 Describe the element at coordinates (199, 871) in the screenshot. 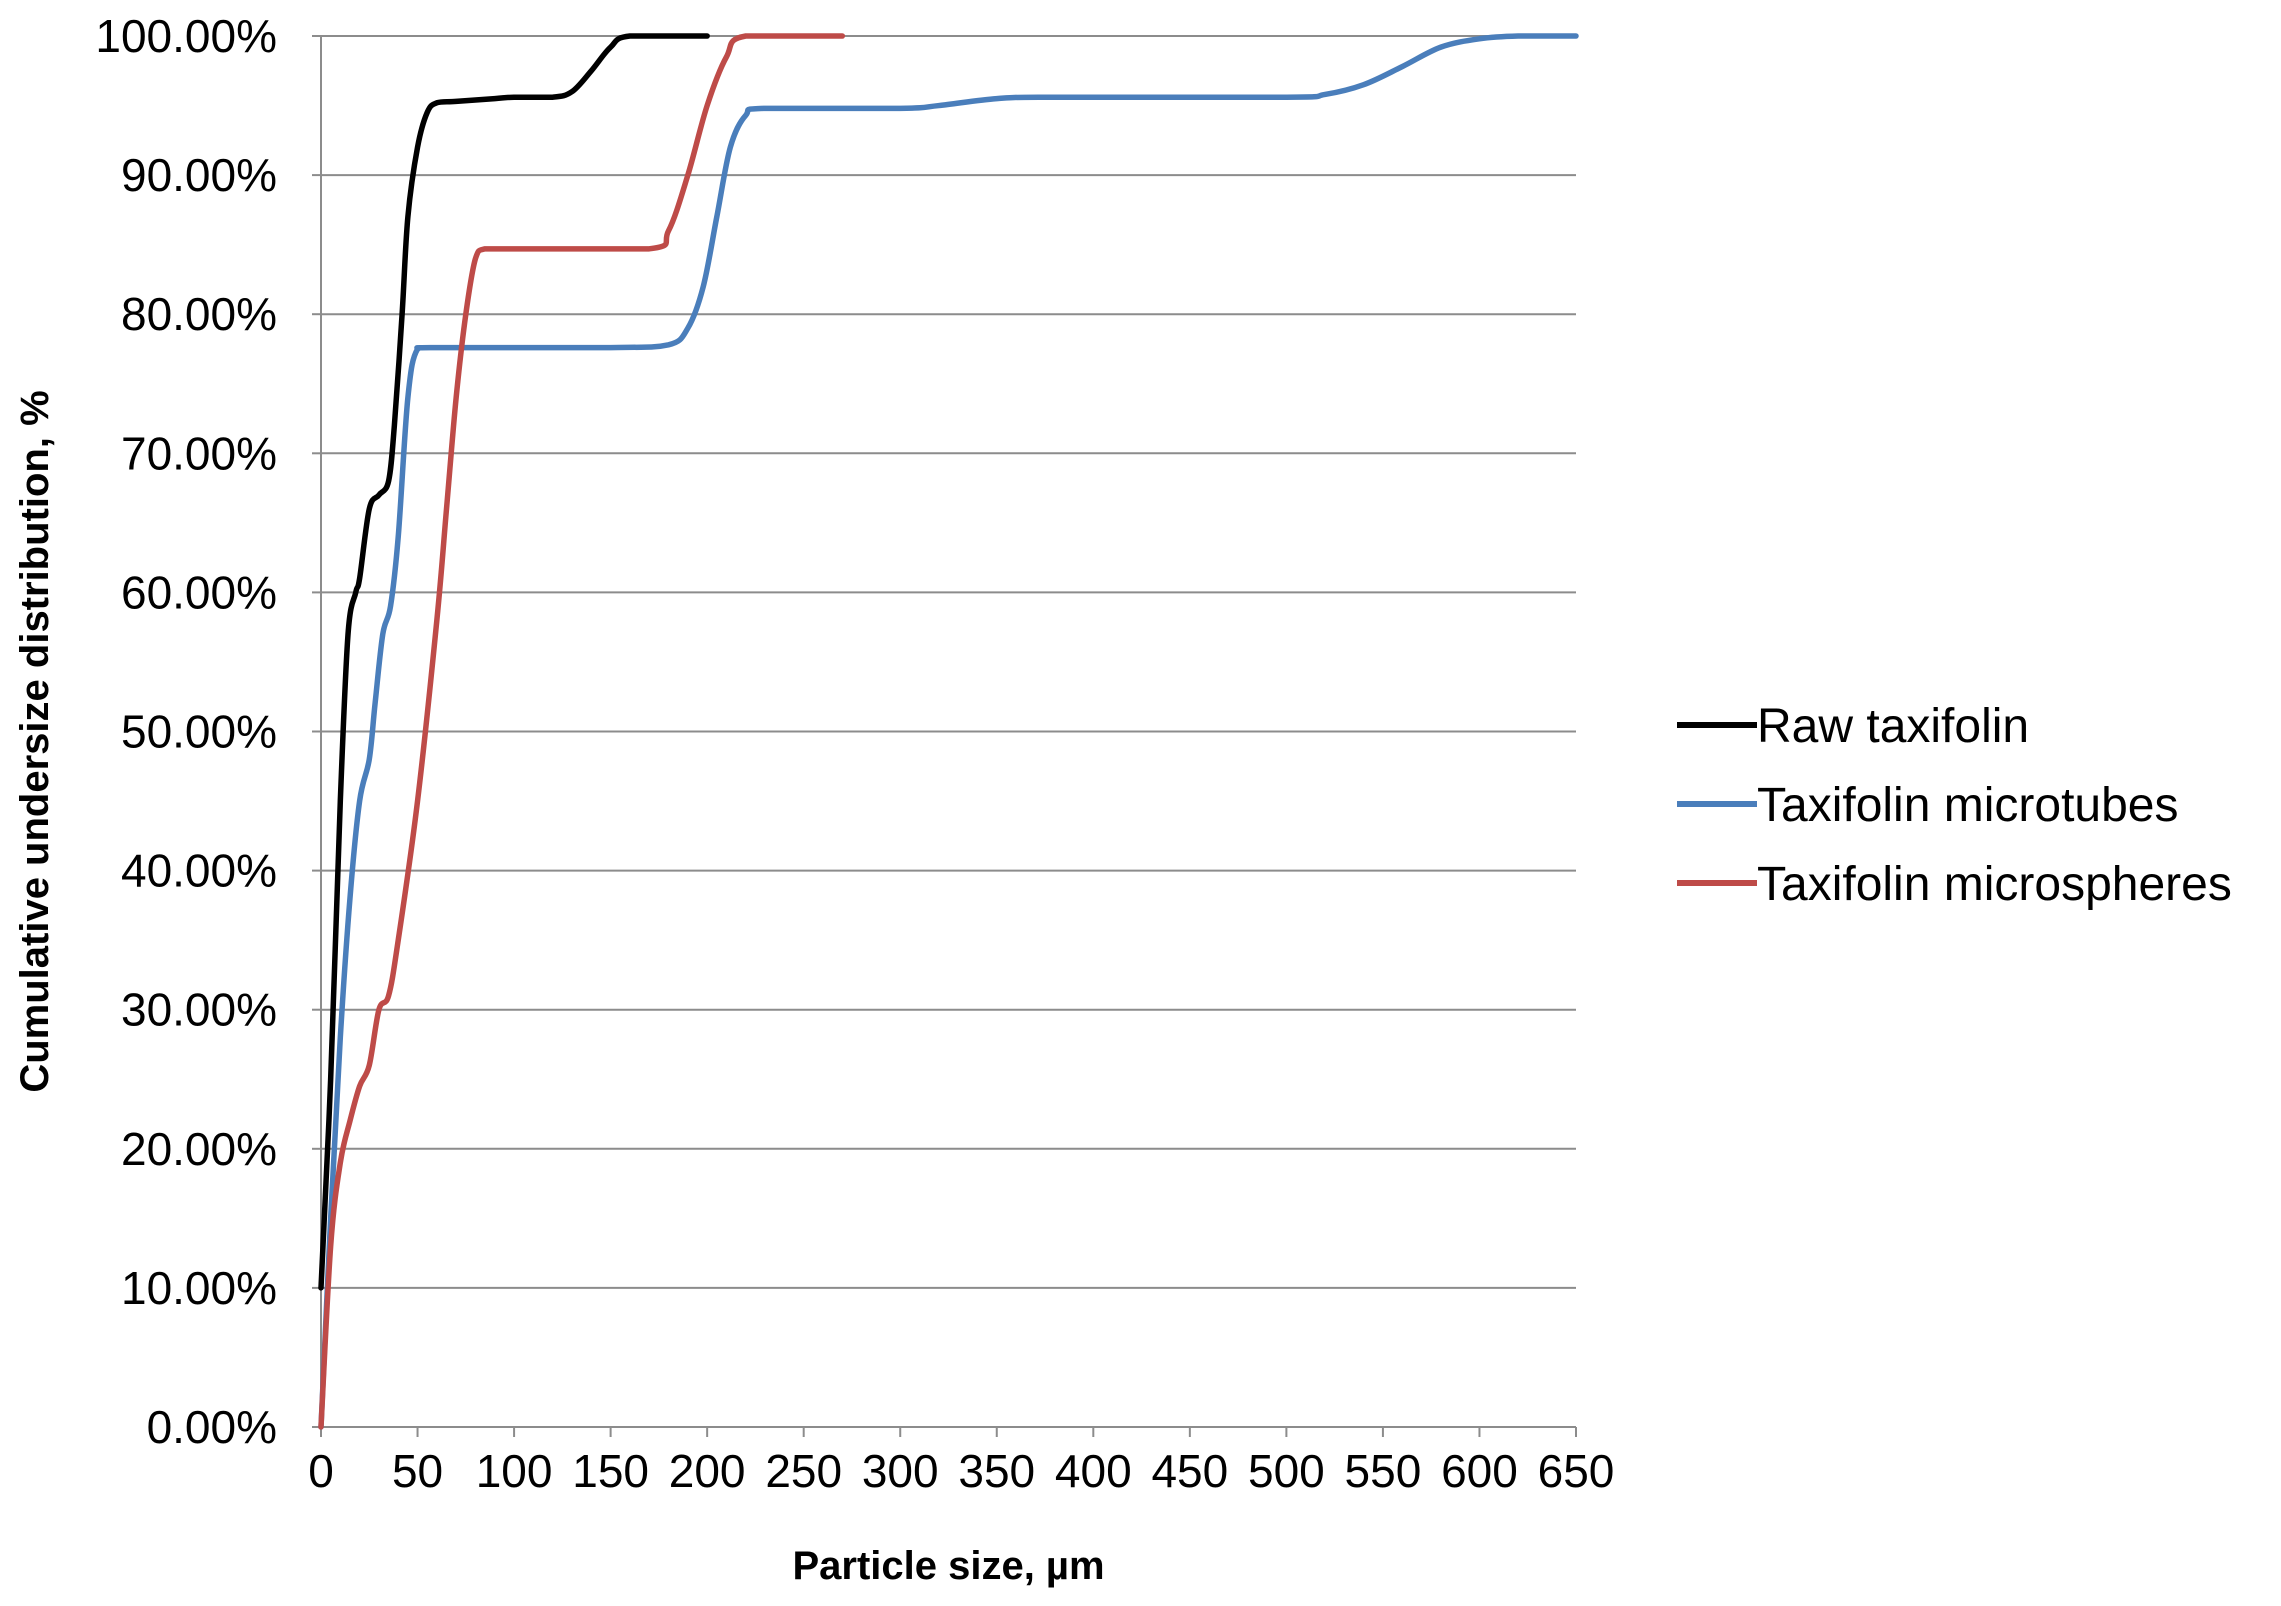

I see `y-tick-label: 40.00%` at that location.